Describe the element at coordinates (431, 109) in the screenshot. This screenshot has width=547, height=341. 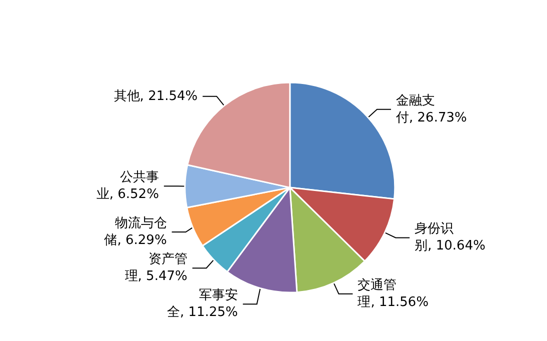
I see `slice-label: 金融支付, 26.73%` at that location.